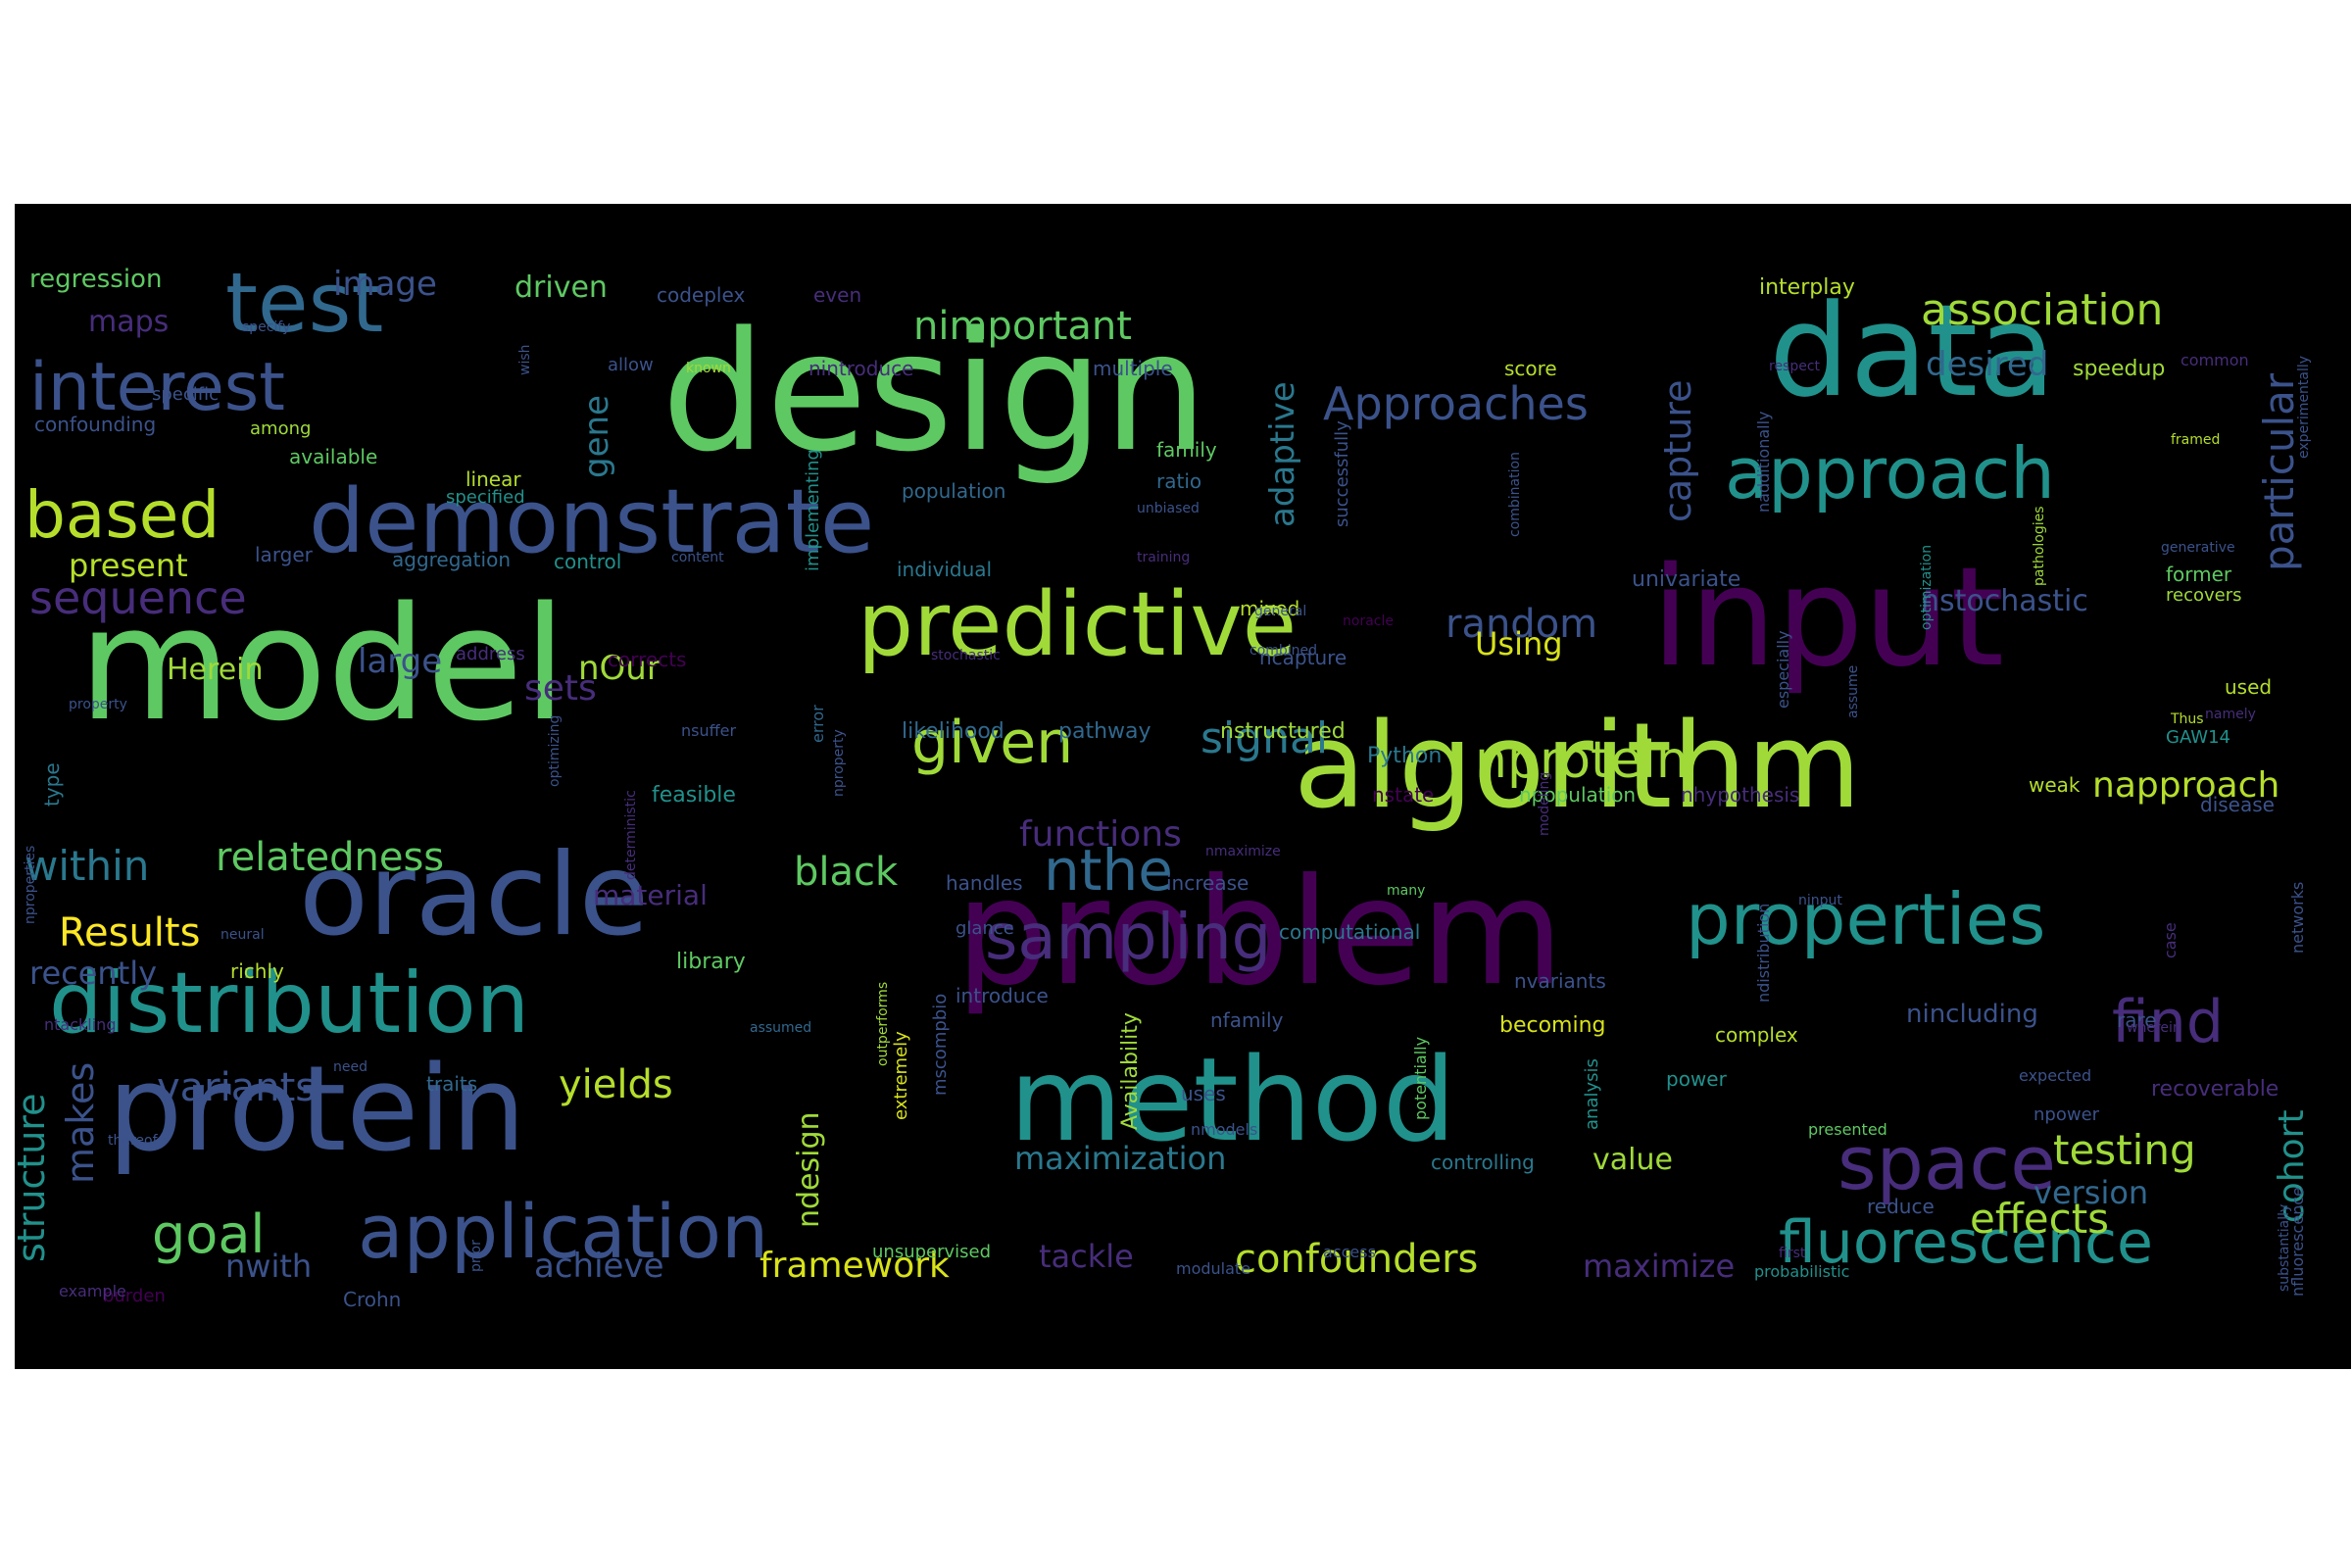 Image resolution: width=2352 pixels, height=1568 pixels. What do you see at coordinates (587, 561) in the screenshot?
I see `word-control: control` at bounding box center [587, 561].